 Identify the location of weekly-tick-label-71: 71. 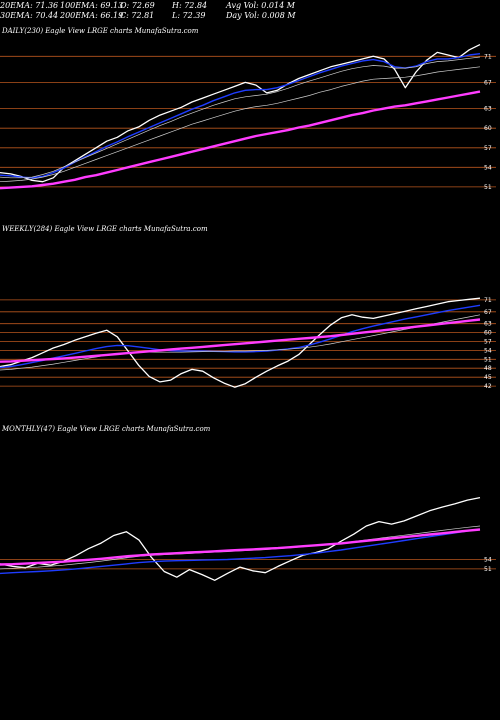
(488, 300).